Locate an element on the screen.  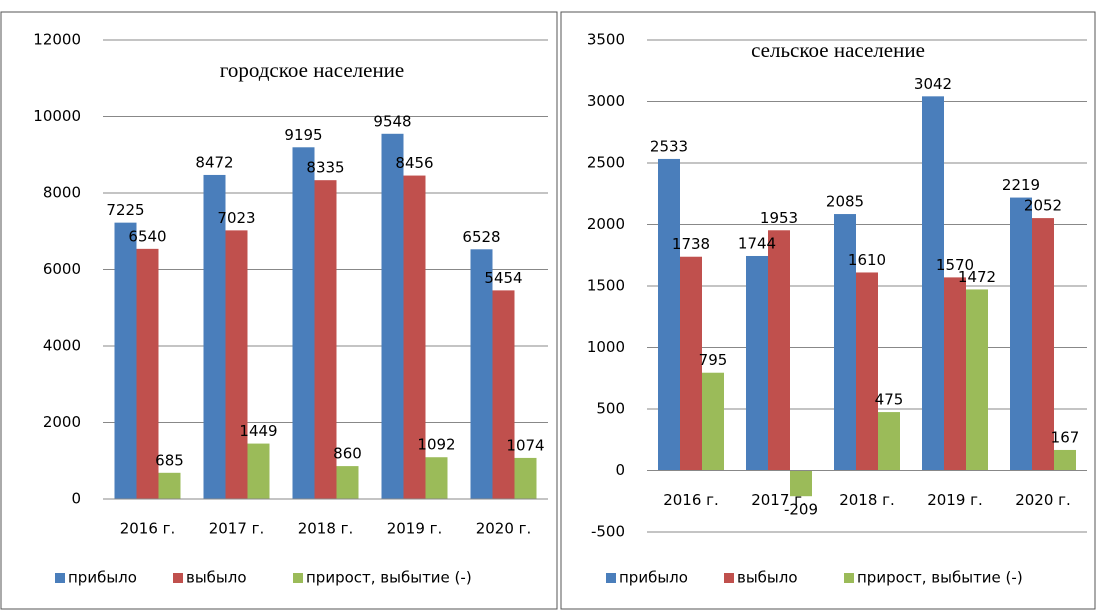
data-label: 860 is located at coordinates (347, 454).